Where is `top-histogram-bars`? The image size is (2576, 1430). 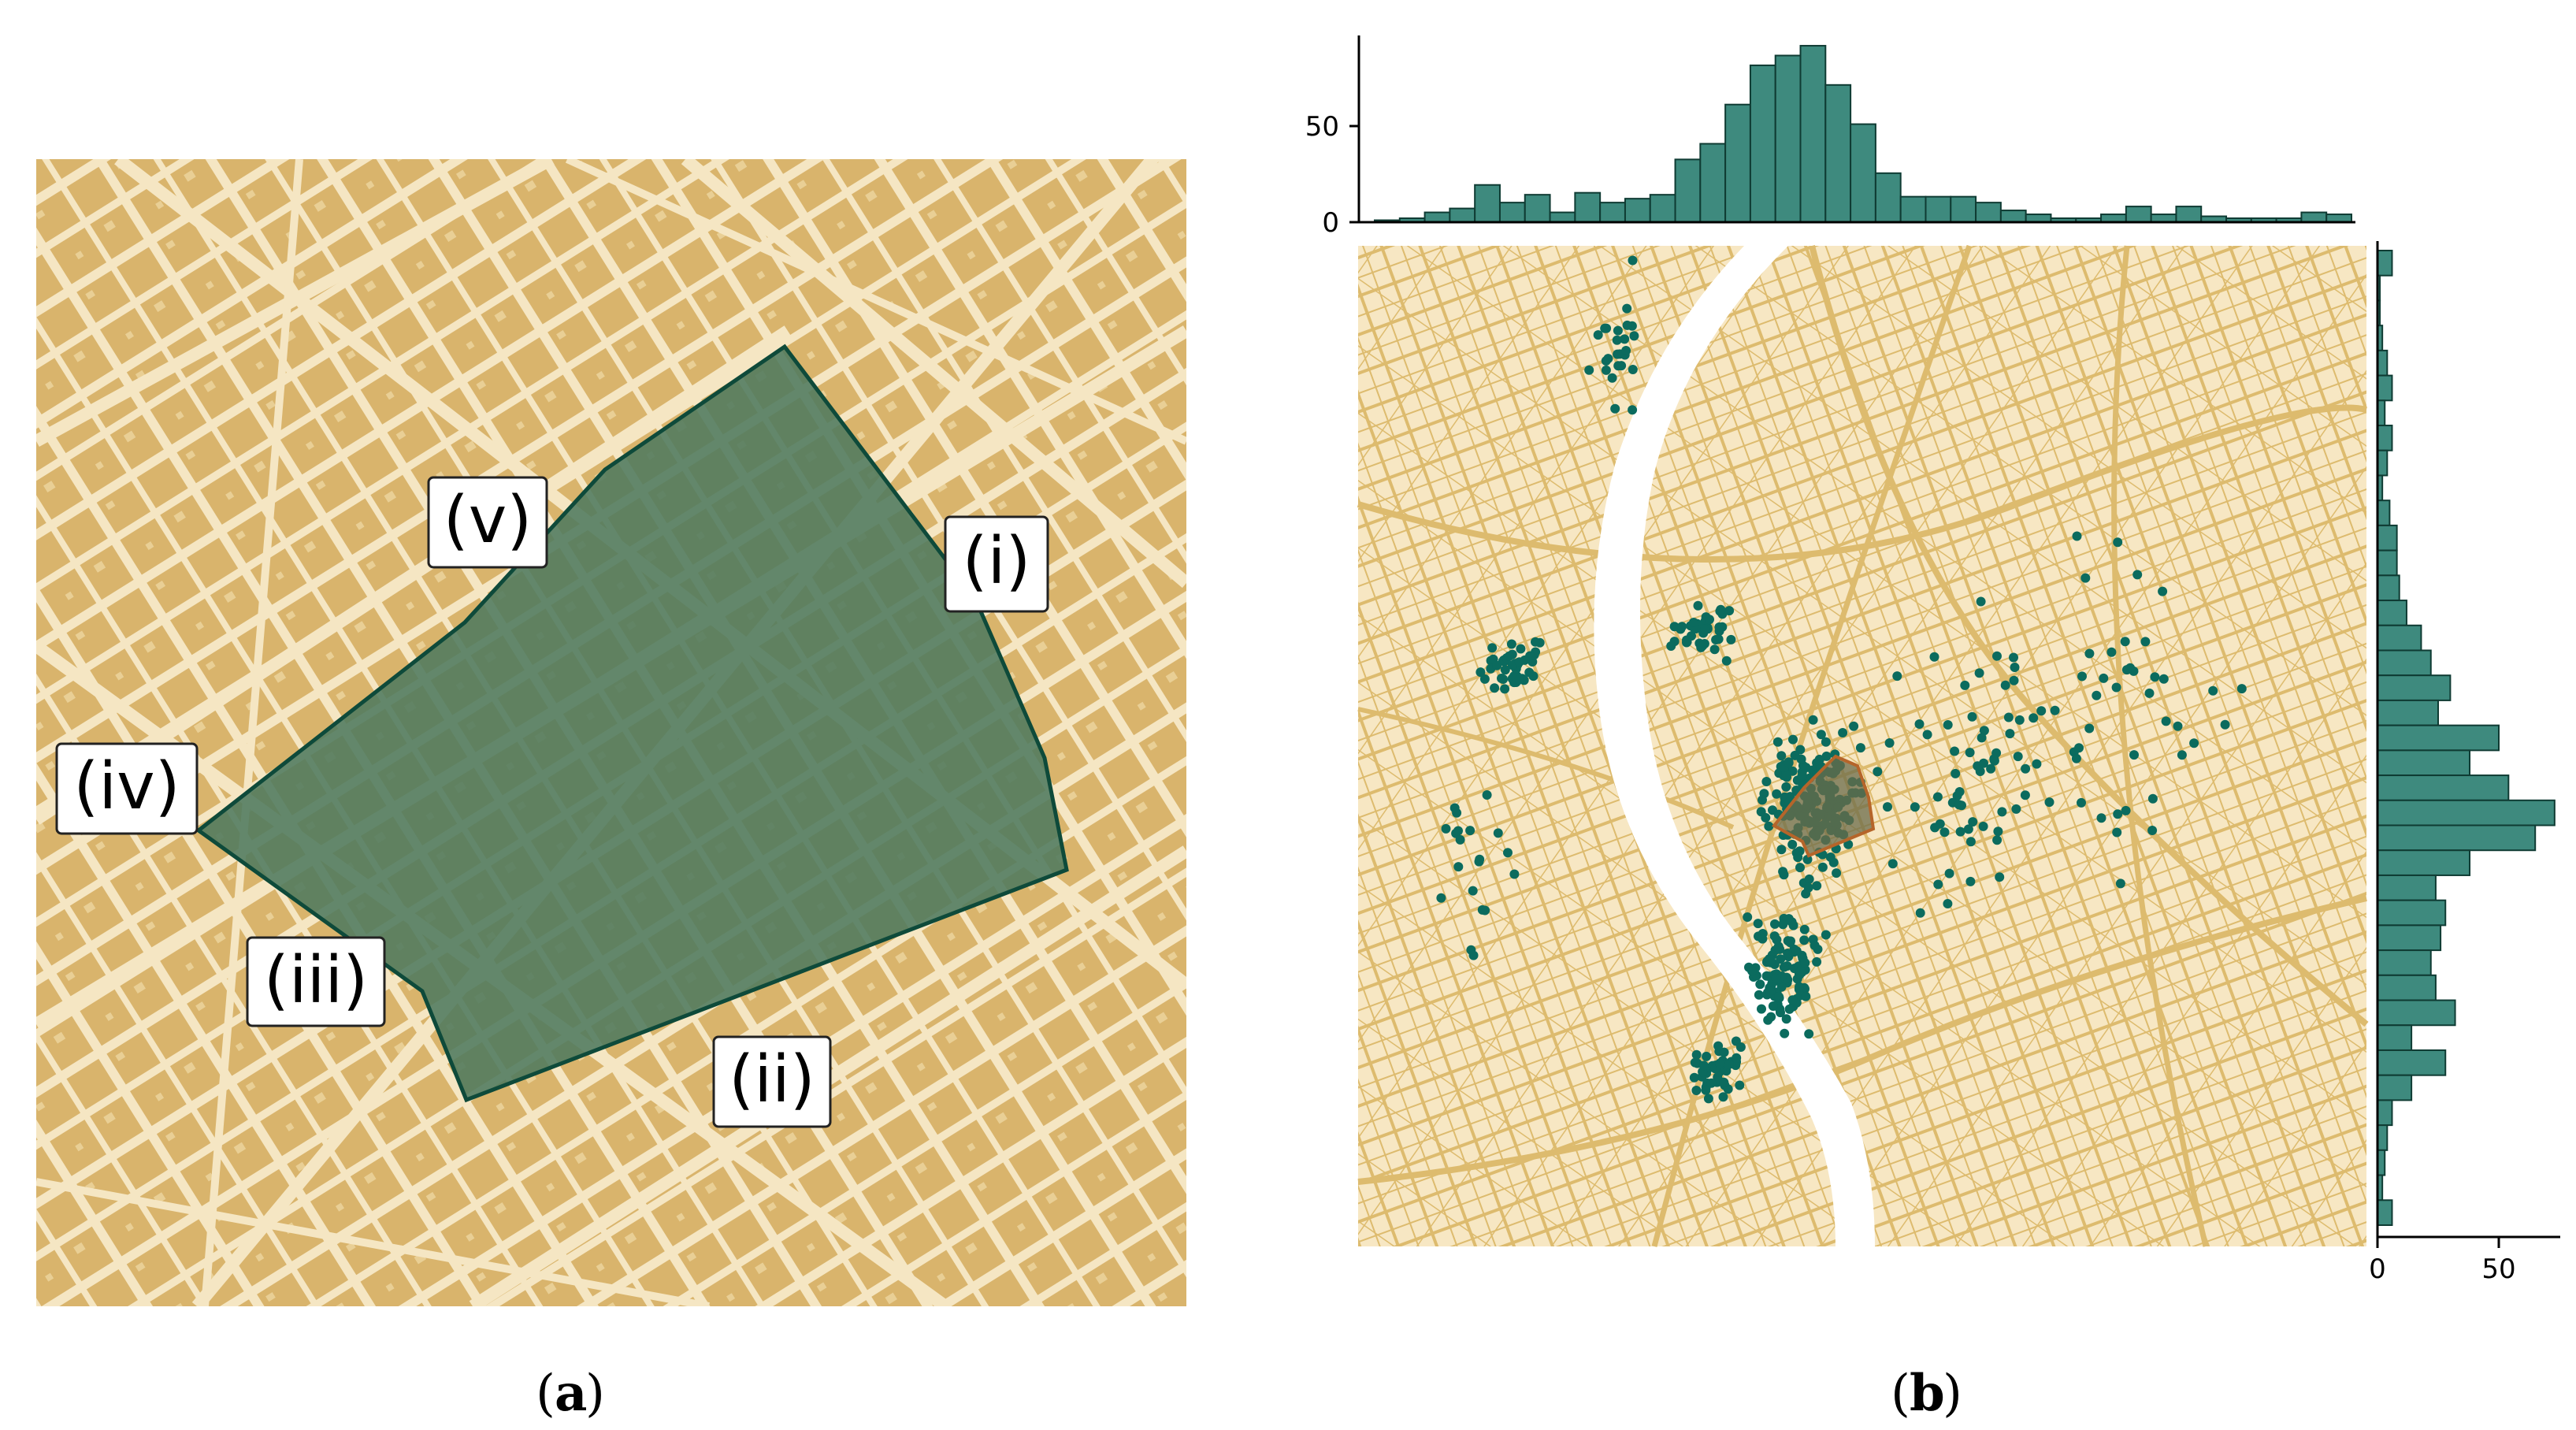 top-histogram-bars is located at coordinates (1863, 134).